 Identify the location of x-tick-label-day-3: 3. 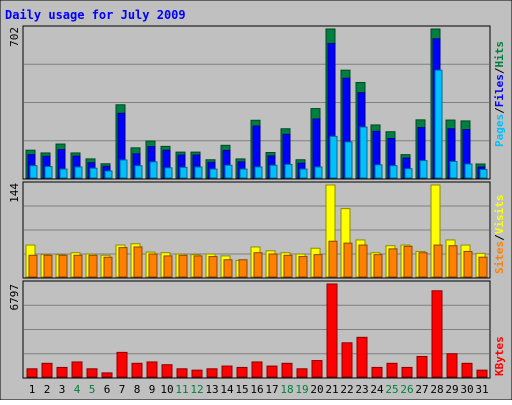
(62, 389).